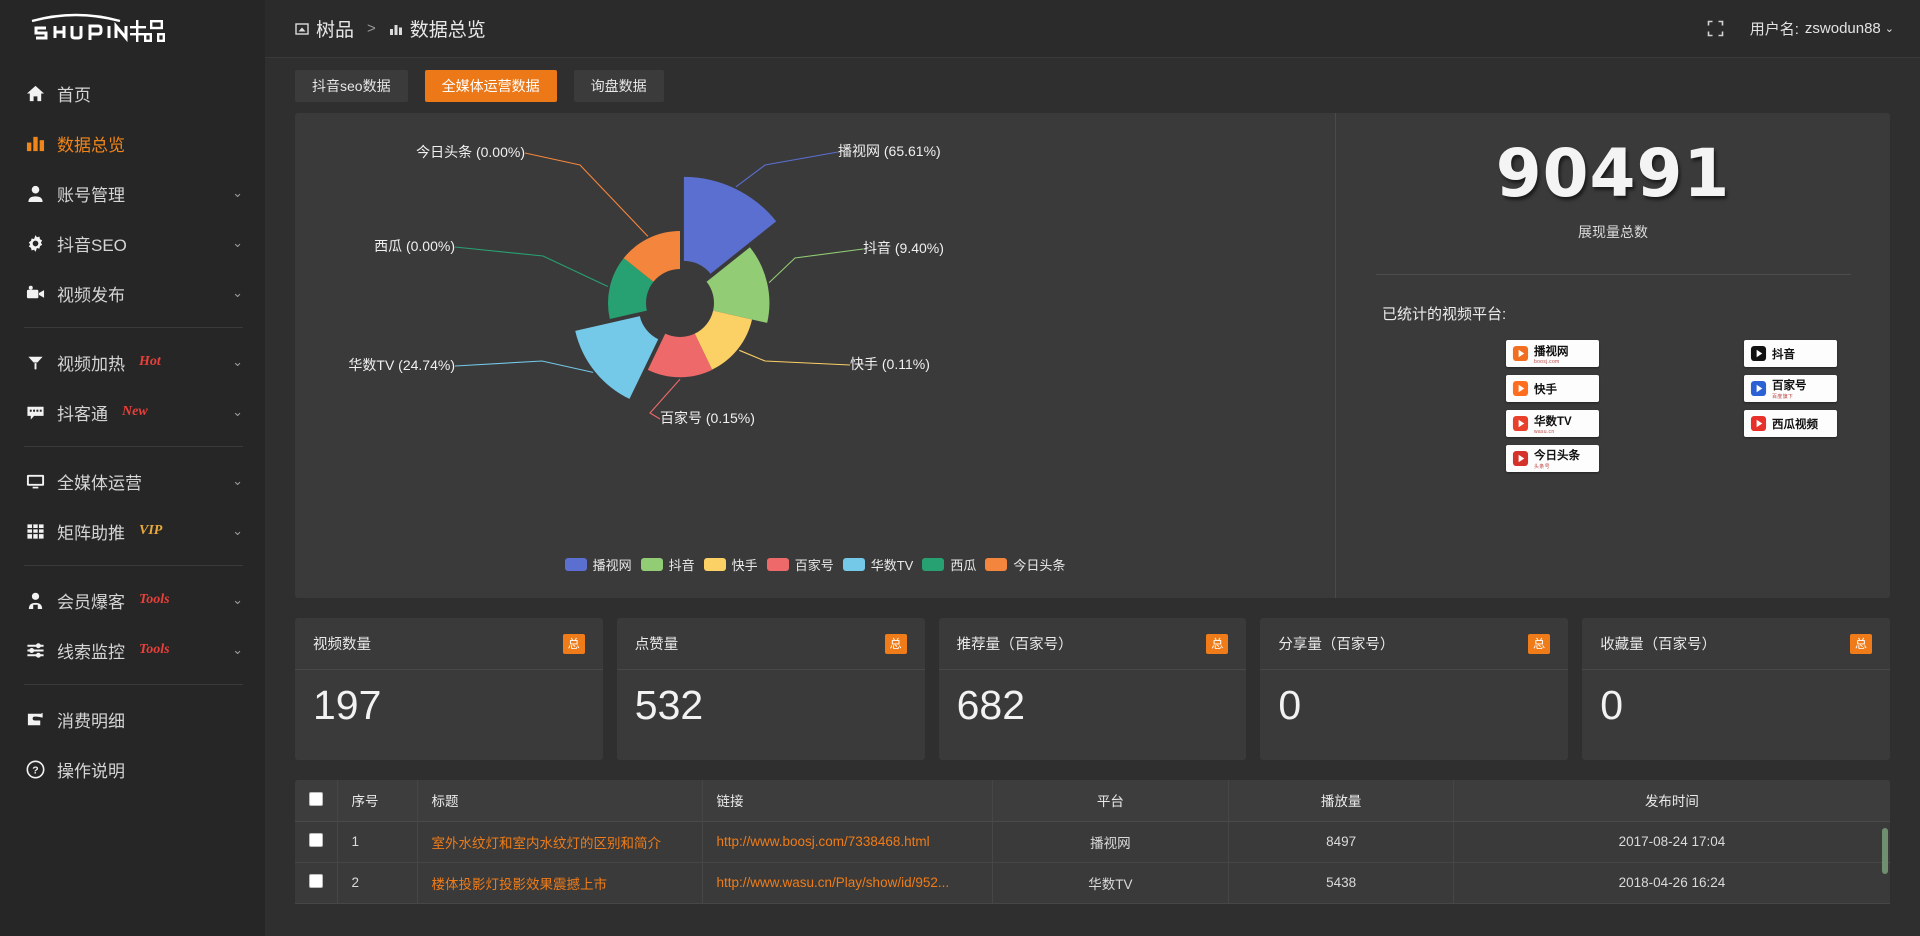  Describe the element at coordinates (132, 243) in the screenshot. I see `sidebar-item-抖音SEO: 抖音SEO ⌄` at that location.